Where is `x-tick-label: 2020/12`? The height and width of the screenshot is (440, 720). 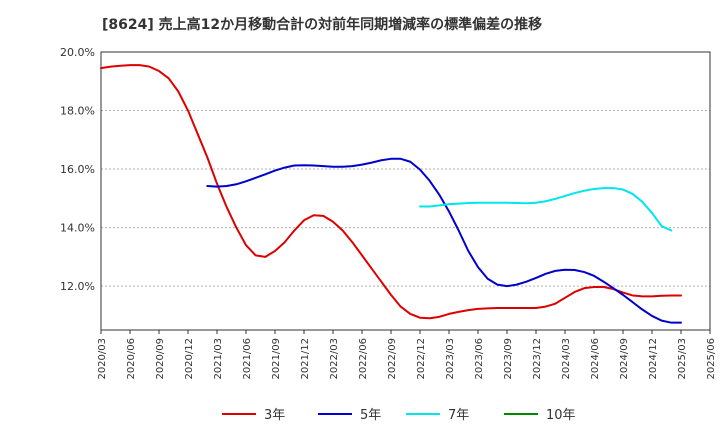
x-tick-label: 2020/12 is located at coordinates (189, 359).